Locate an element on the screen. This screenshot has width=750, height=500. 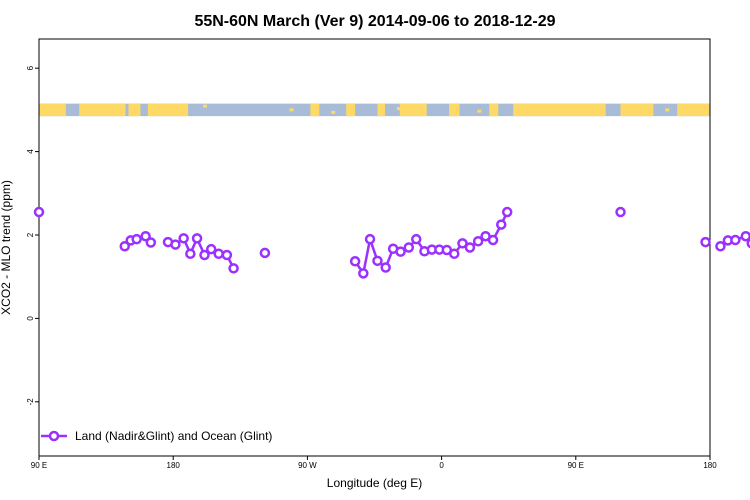
y-tick-label: 2 is located at coordinates (30, 234).